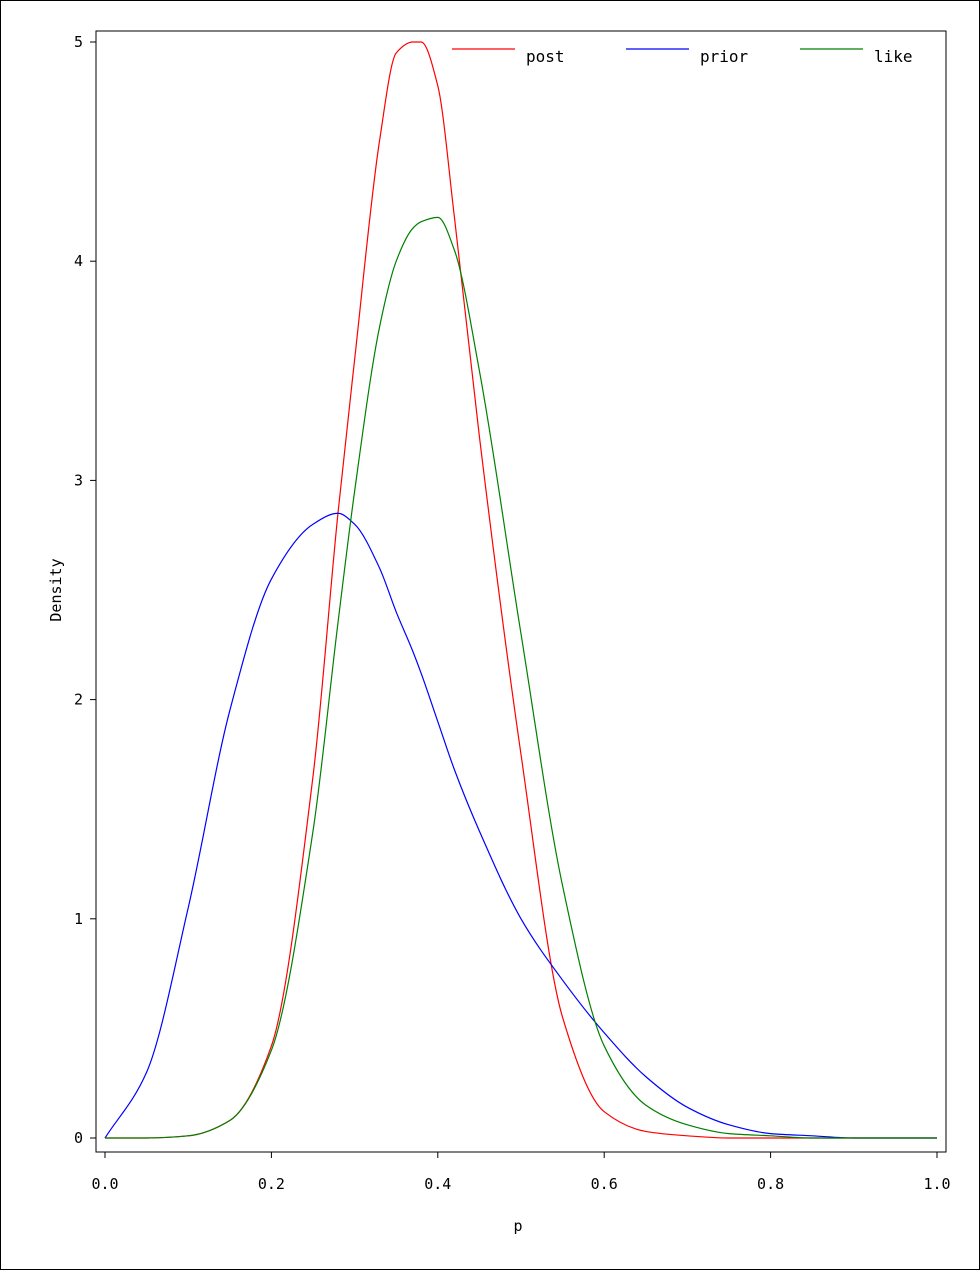 The image size is (980, 1275). What do you see at coordinates (78, 480) in the screenshot?
I see `y-tick-label: 3` at bounding box center [78, 480].